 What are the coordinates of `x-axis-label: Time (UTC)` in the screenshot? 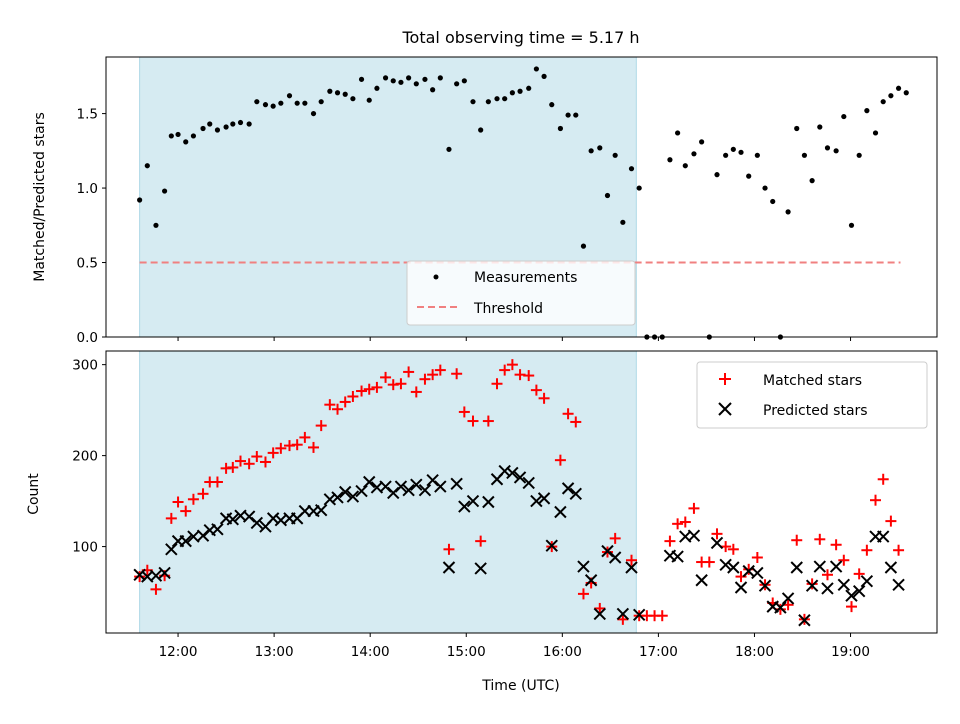 It's located at (520, 686).